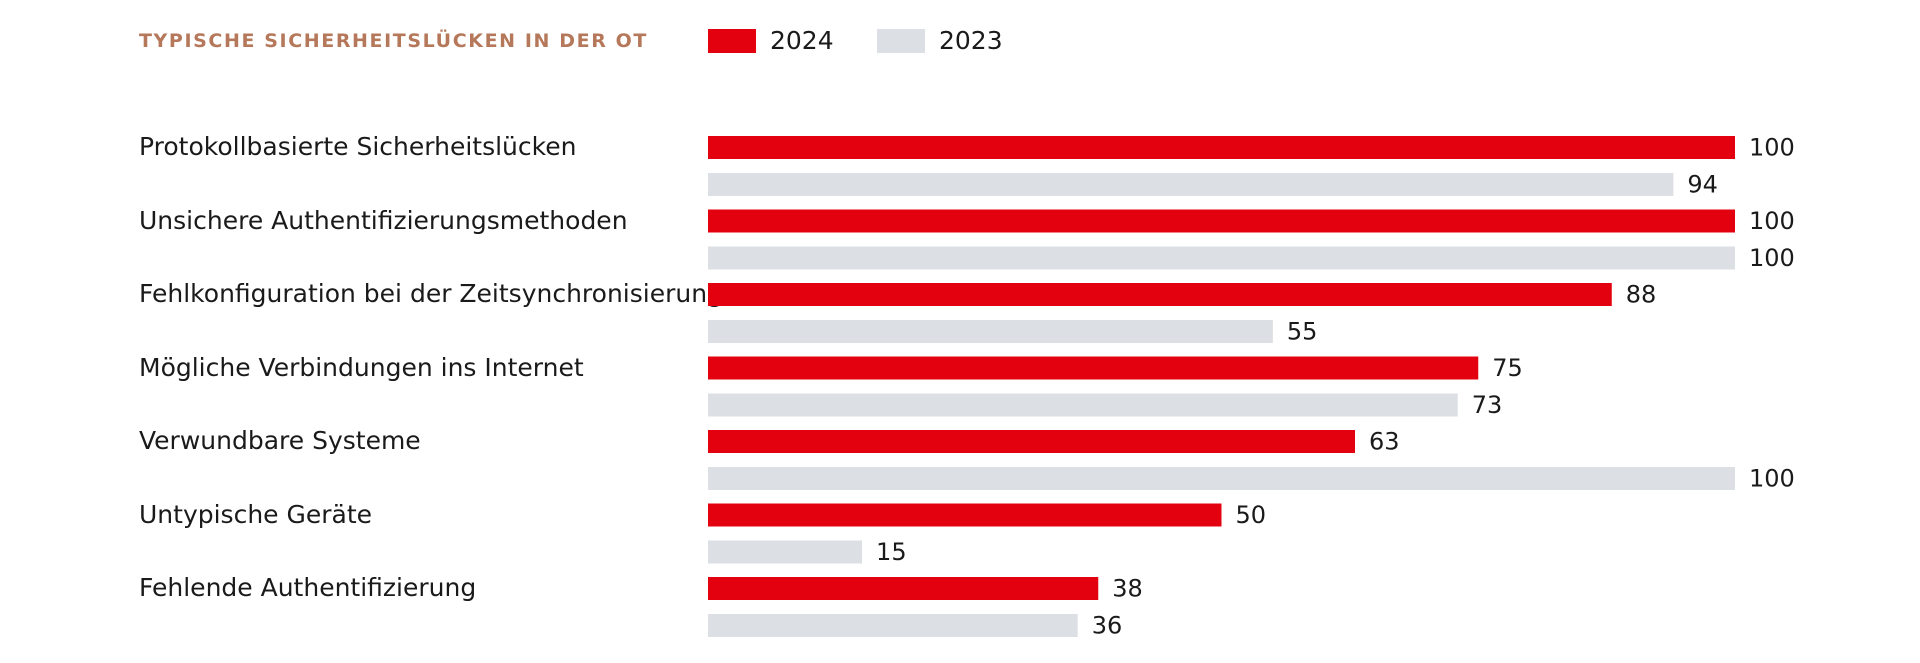 The image size is (1920, 663). I want to click on category-label: Unsichere Authentifizierungsmethoden, so click(383, 220).